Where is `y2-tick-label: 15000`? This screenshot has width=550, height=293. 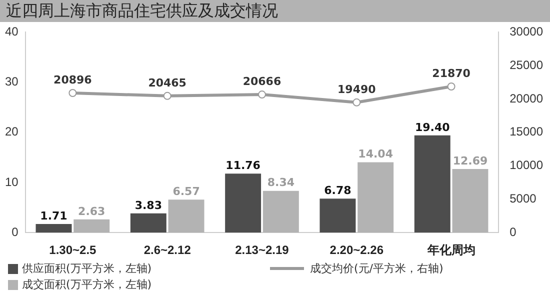 y2-tick-label: 15000 is located at coordinates (527, 131).